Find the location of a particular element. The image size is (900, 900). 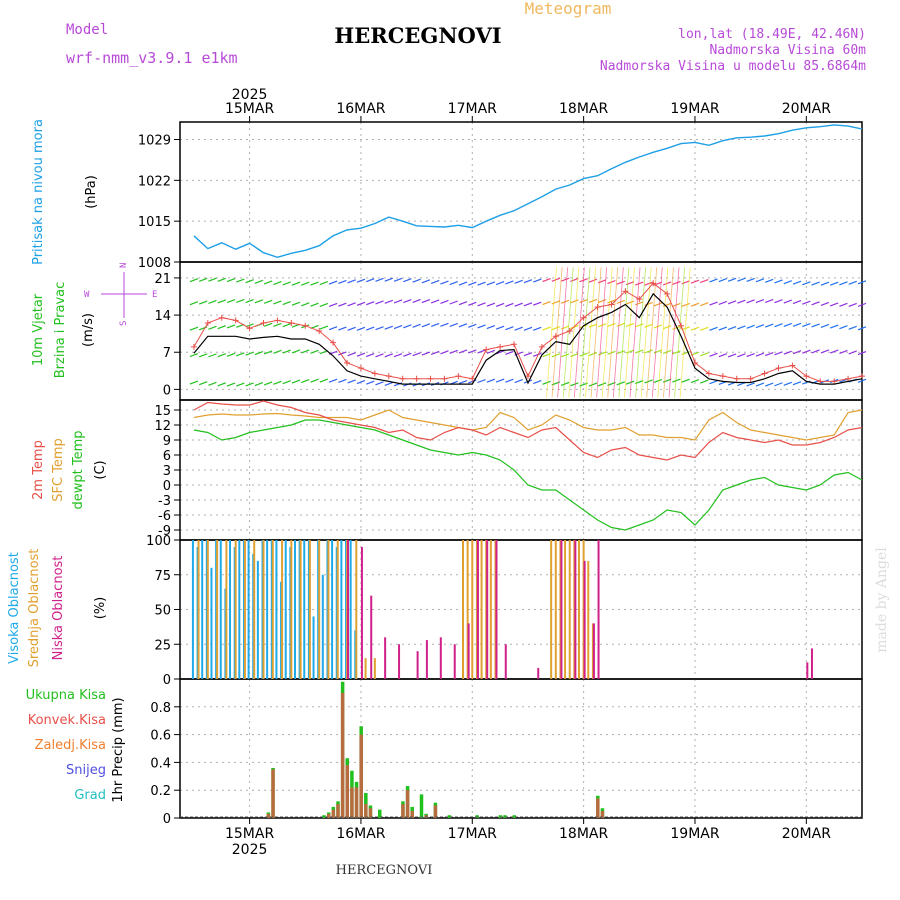

watermark: made by Angel is located at coordinates (882, 600).